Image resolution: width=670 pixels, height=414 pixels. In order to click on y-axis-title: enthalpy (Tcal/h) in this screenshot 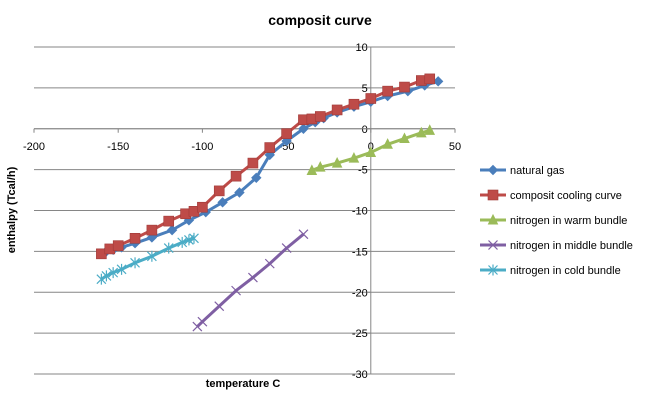, I will do `click(12, 209)`.